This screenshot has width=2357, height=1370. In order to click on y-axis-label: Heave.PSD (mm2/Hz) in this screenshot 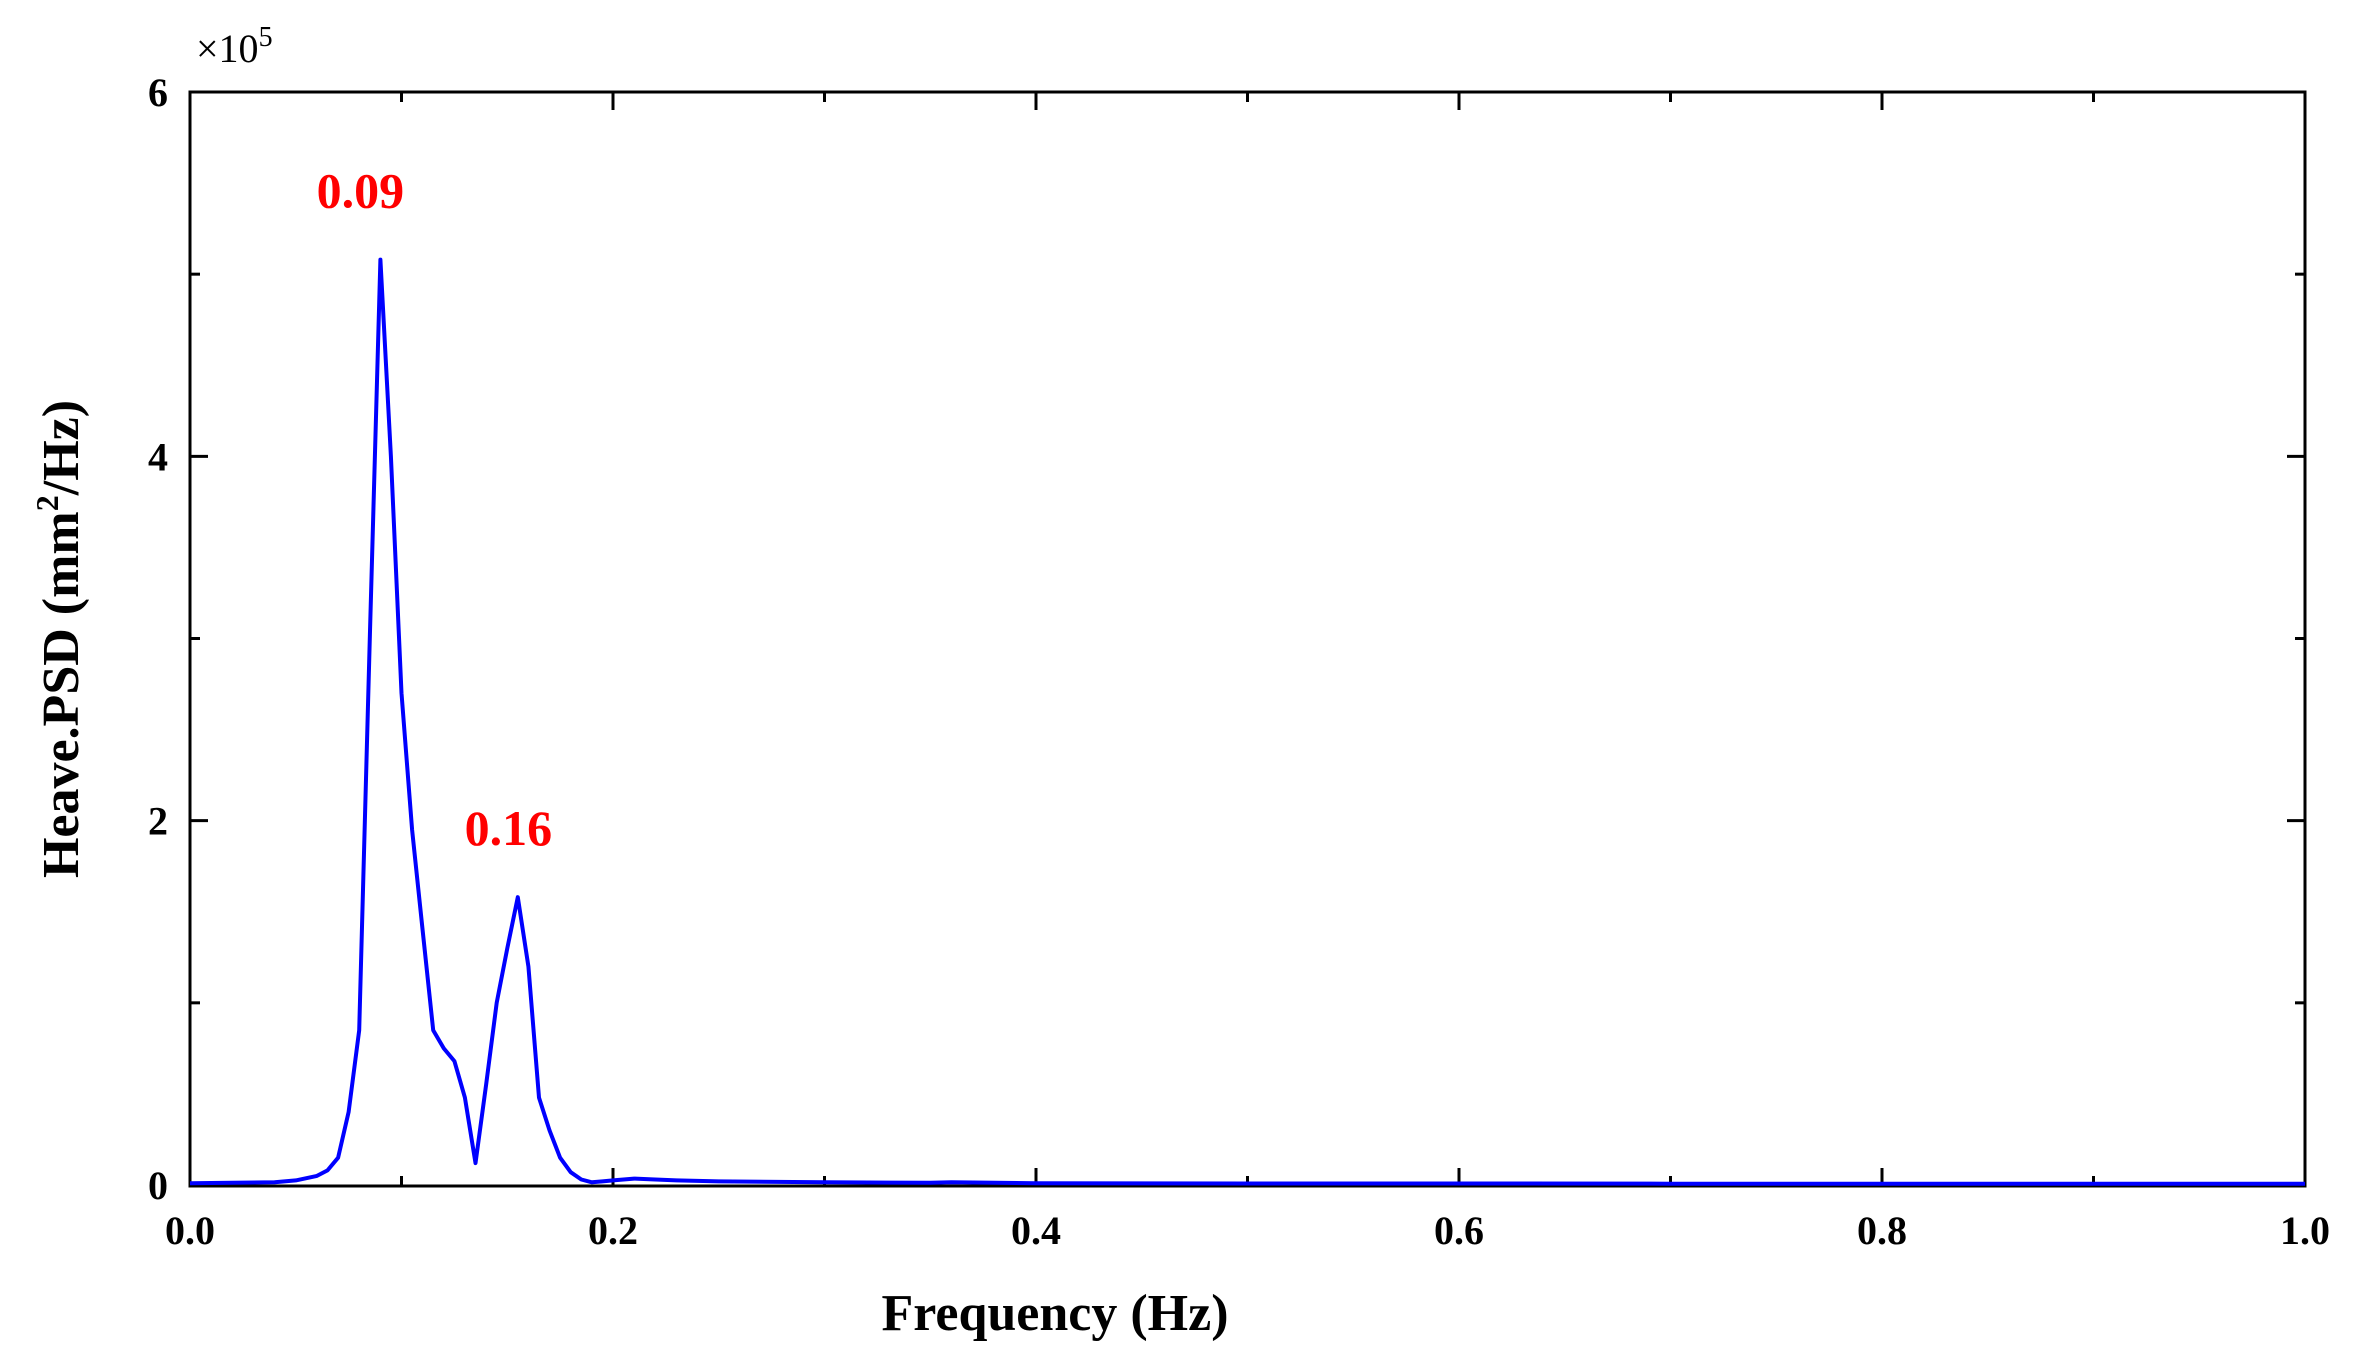, I will do `click(59, 639)`.